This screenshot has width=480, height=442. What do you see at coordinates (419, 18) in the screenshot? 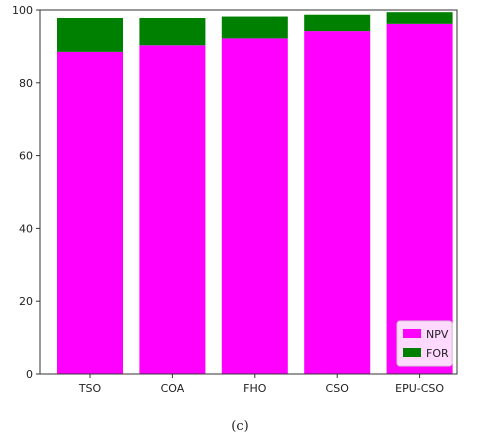
I see `bar-for-epu-cso` at bounding box center [419, 18].